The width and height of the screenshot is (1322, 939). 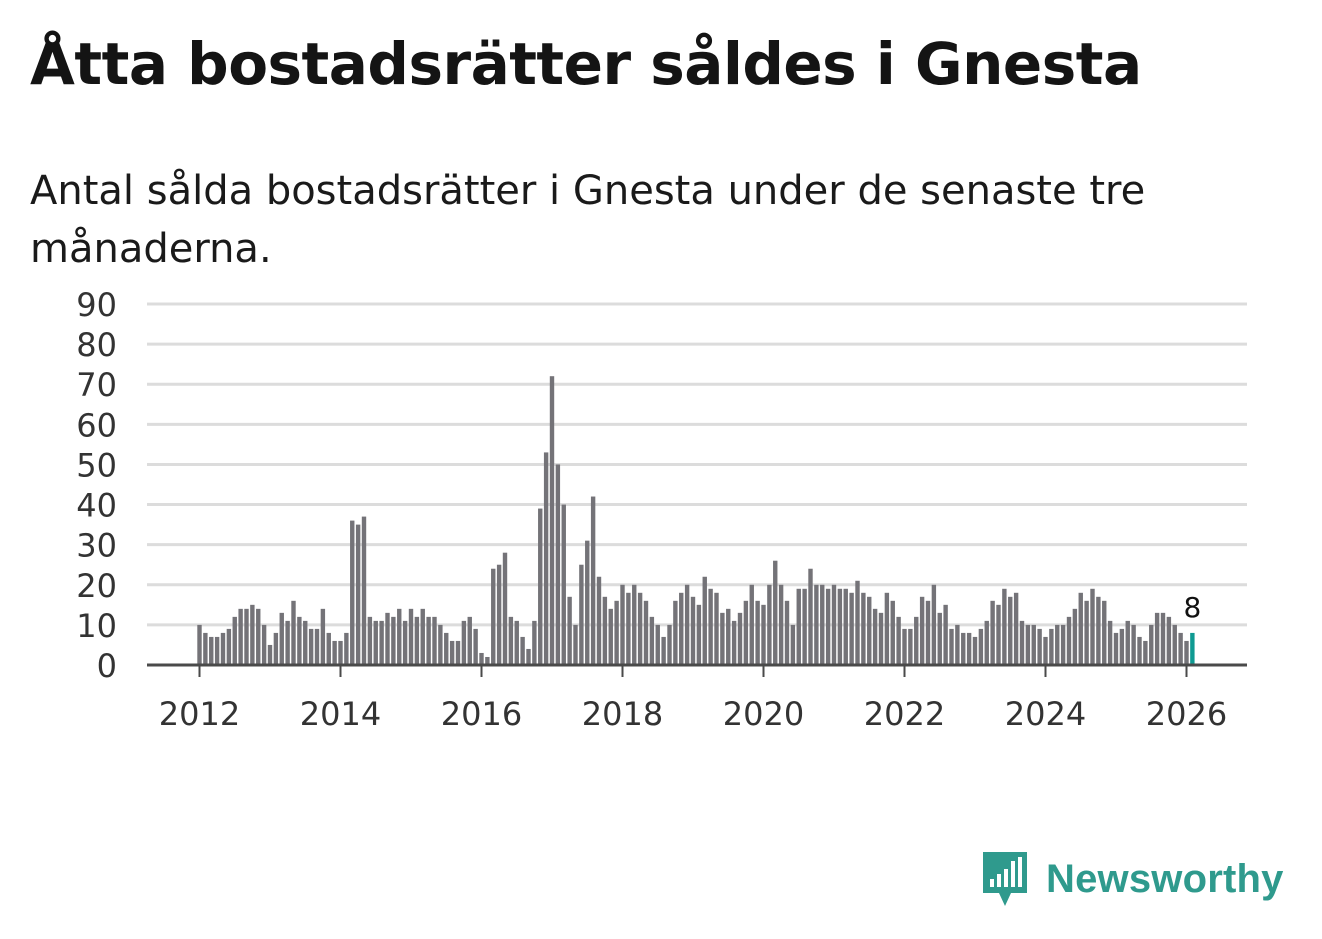 I want to click on x-tick-label: 2026, so click(x=1186, y=714).